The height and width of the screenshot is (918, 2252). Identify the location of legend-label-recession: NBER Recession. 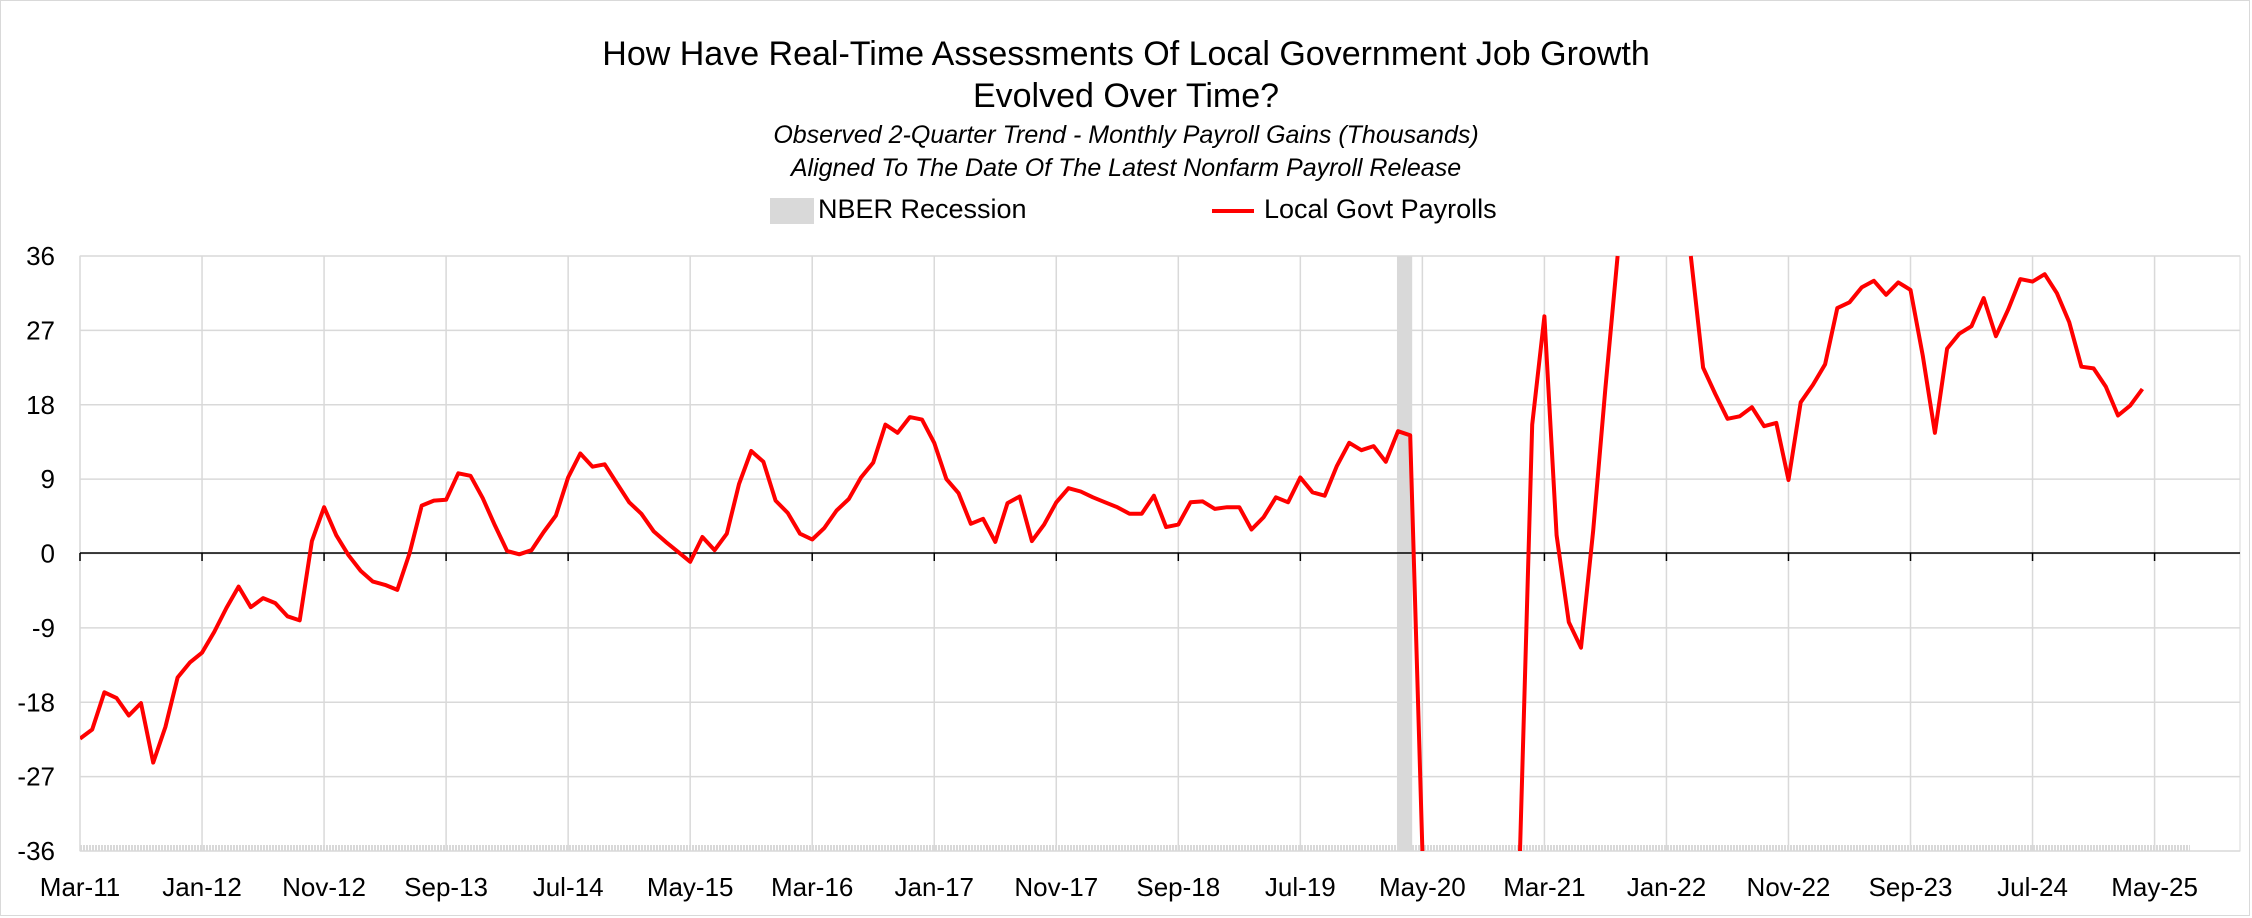
(922, 209).